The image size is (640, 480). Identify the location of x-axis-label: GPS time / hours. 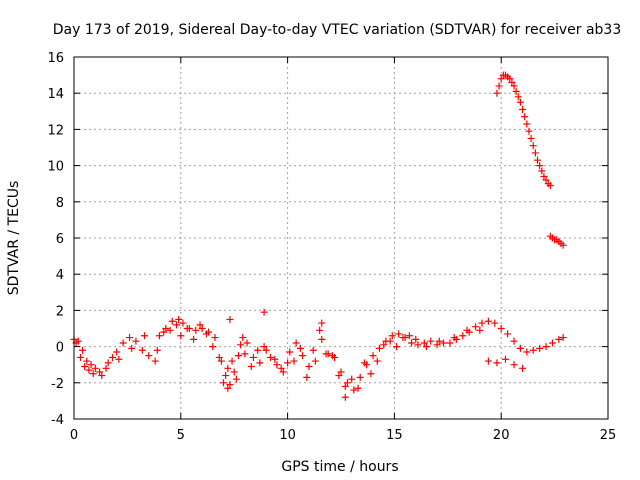
(339, 467).